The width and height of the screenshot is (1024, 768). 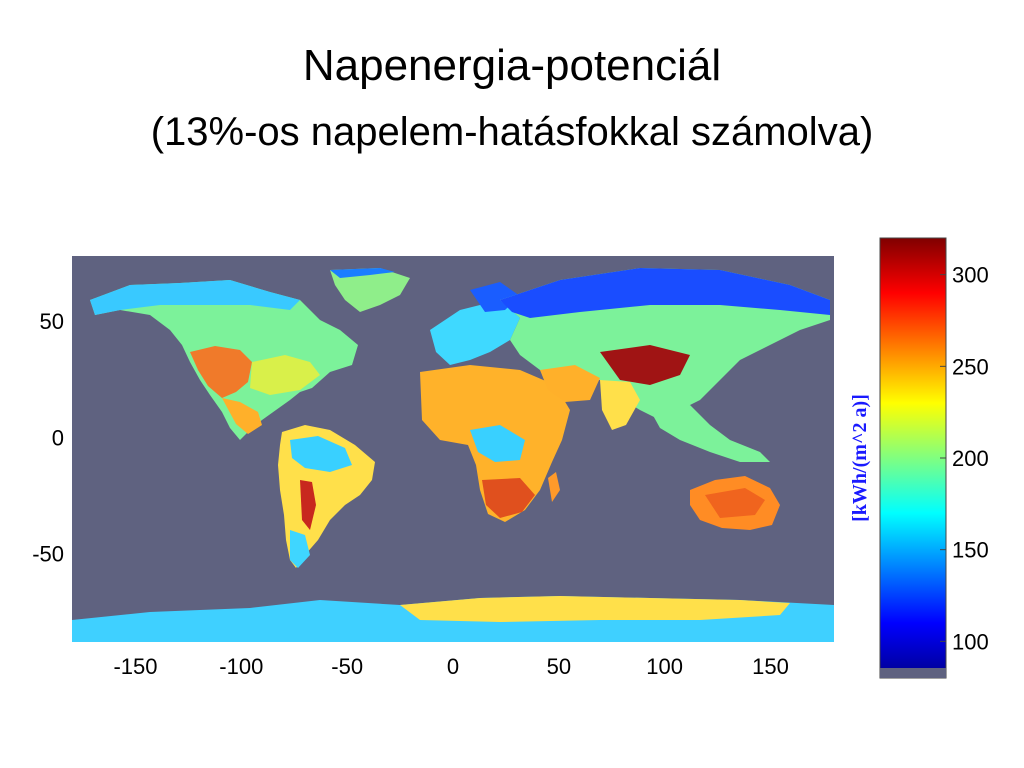 What do you see at coordinates (645, 365) in the screenshot?
I see `tibet-hot-zone` at bounding box center [645, 365].